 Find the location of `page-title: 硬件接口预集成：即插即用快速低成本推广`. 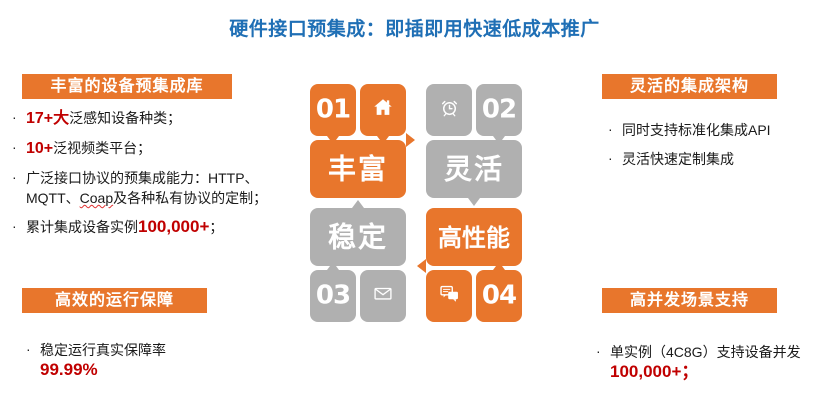

page-title: 硬件接口预集成：即插即用快速低成本推广 is located at coordinates (414, 29).